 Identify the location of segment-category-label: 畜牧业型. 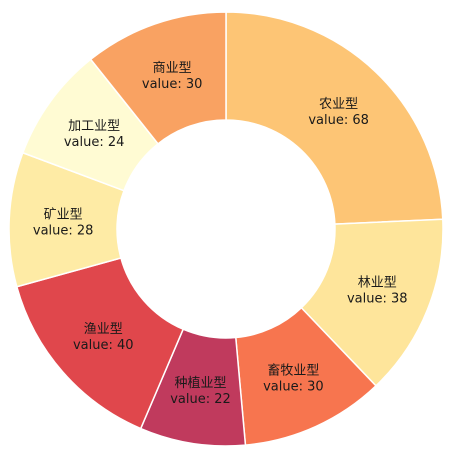
(293, 370).